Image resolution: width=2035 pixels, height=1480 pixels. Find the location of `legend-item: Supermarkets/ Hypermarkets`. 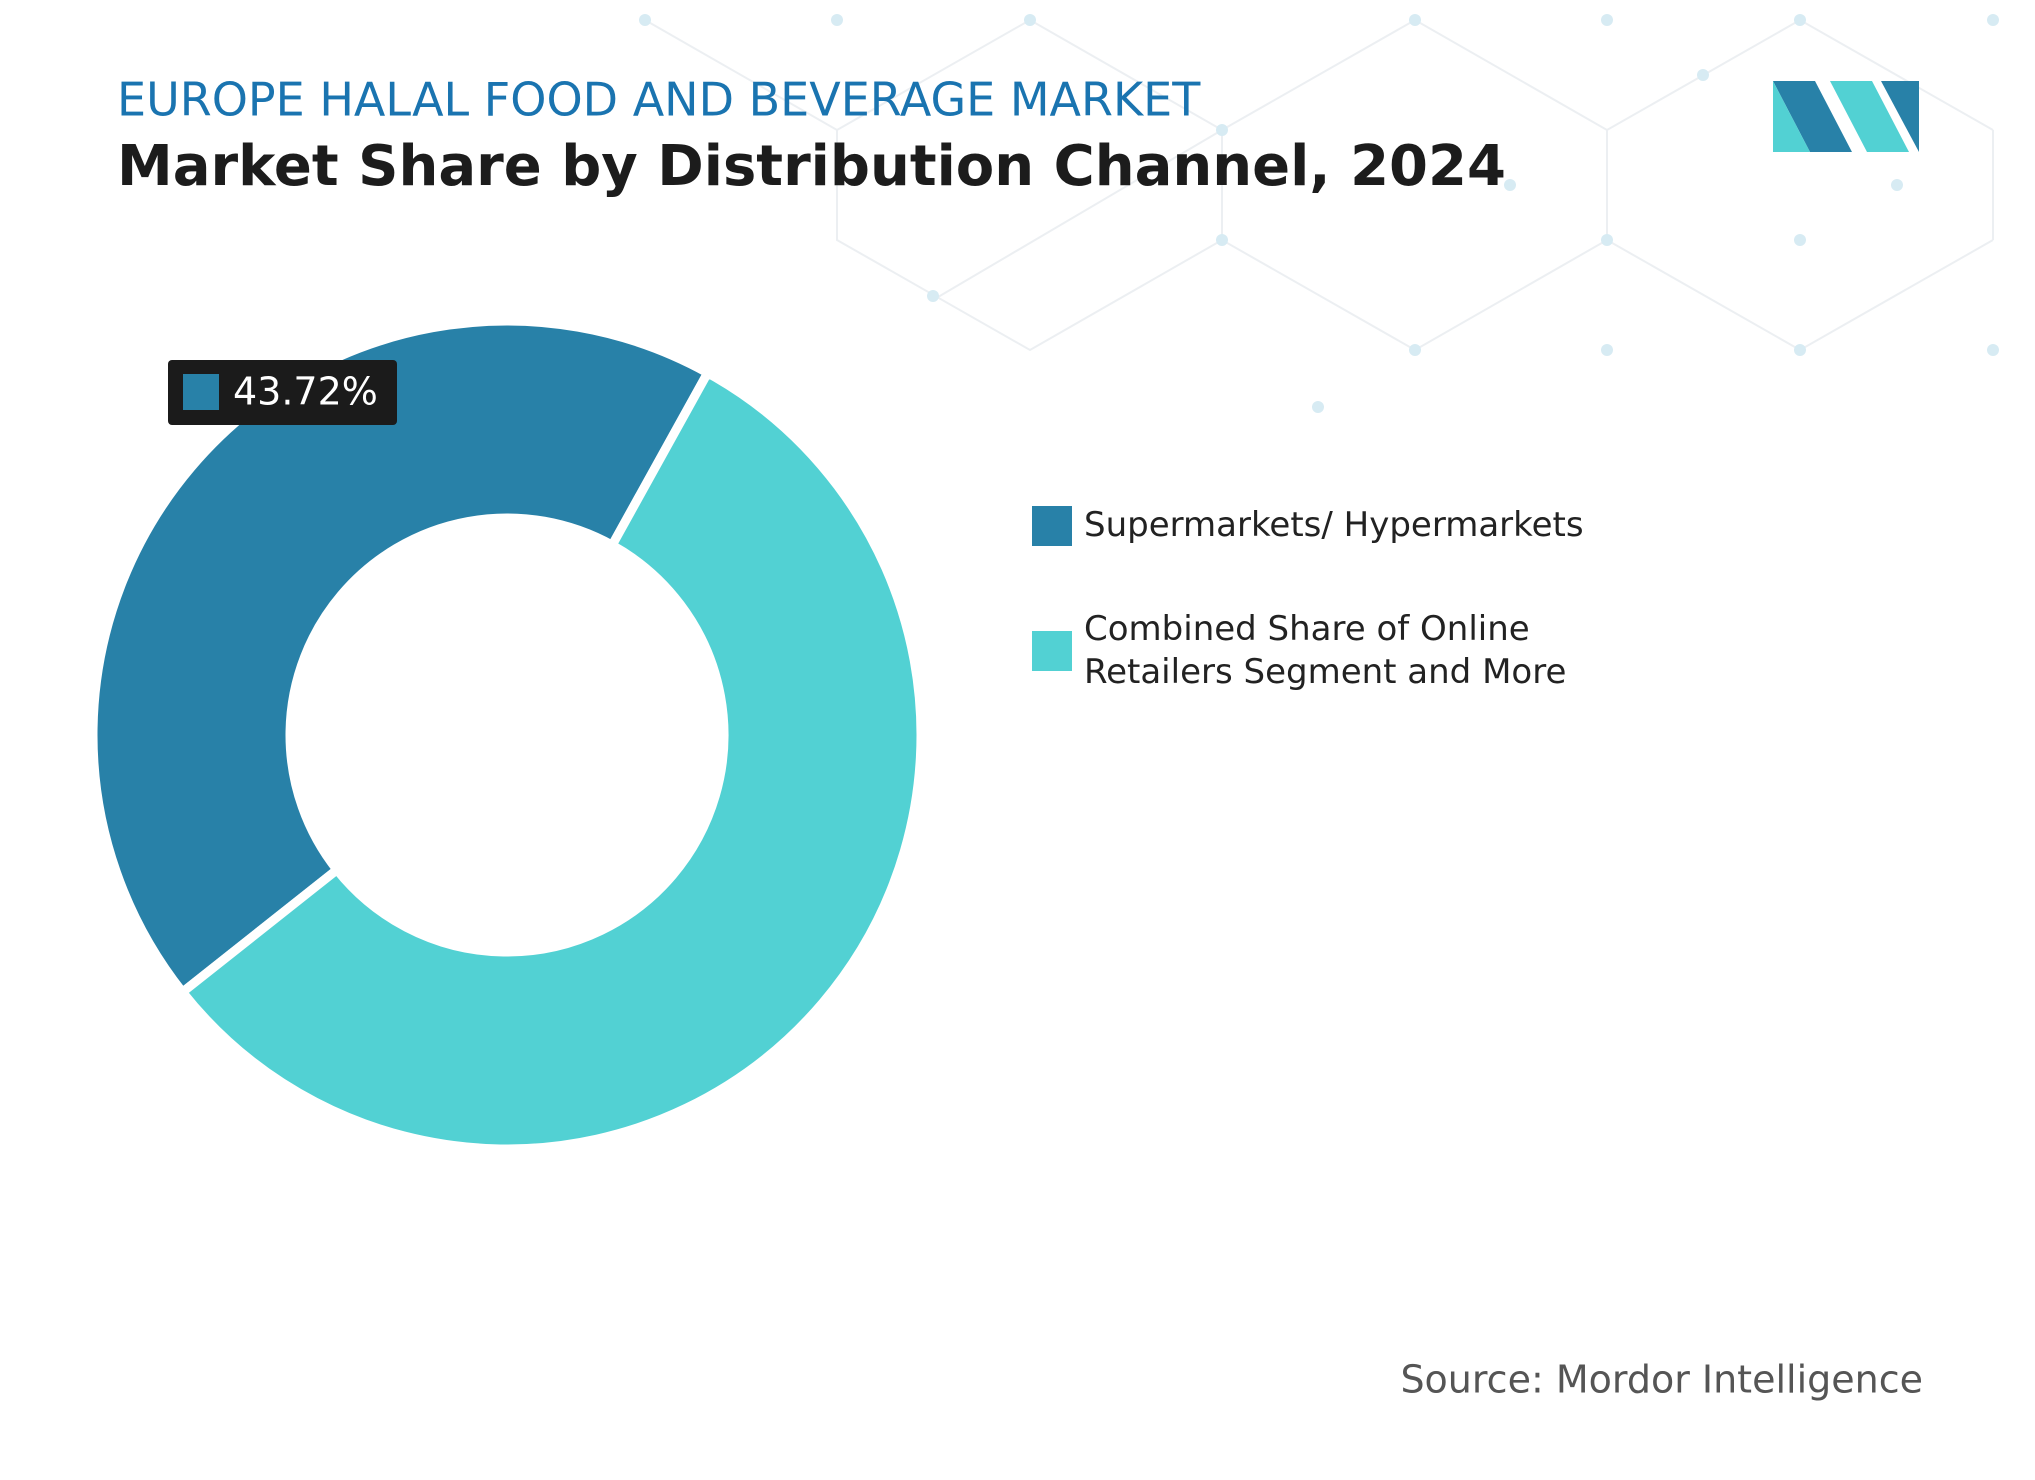

legend-item: Supermarkets/ Hypermarkets is located at coordinates (1338, 525).